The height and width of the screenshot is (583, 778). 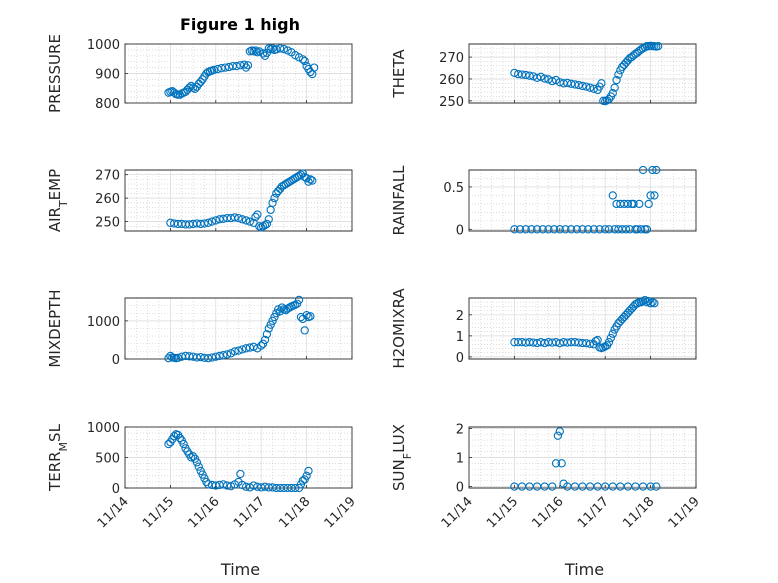 What do you see at coordinates (340, 512) in the screenshot?
I see `x-tick-label: 11/19` at bounding box center [340, 512].